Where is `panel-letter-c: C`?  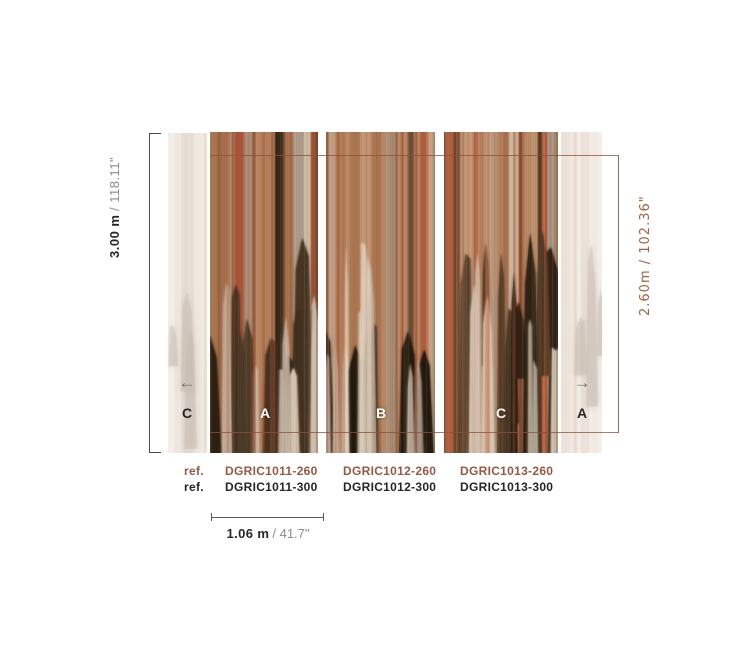
panel-letter-c: C is located at coordinates (501, 413).